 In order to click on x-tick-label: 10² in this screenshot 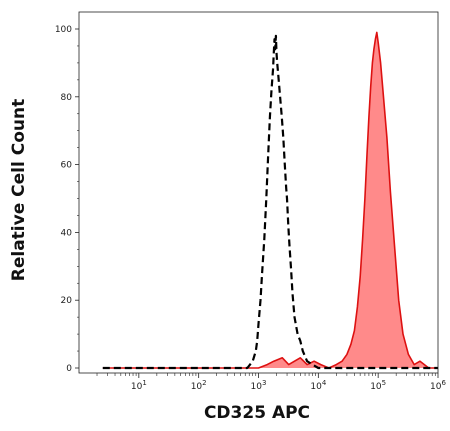, I will do `click(199, 385)`.